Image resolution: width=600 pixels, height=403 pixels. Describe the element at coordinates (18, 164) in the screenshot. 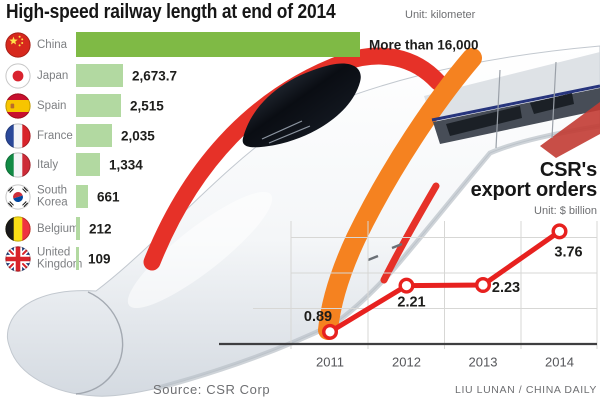

I see `flag-italy-icon` at that location.